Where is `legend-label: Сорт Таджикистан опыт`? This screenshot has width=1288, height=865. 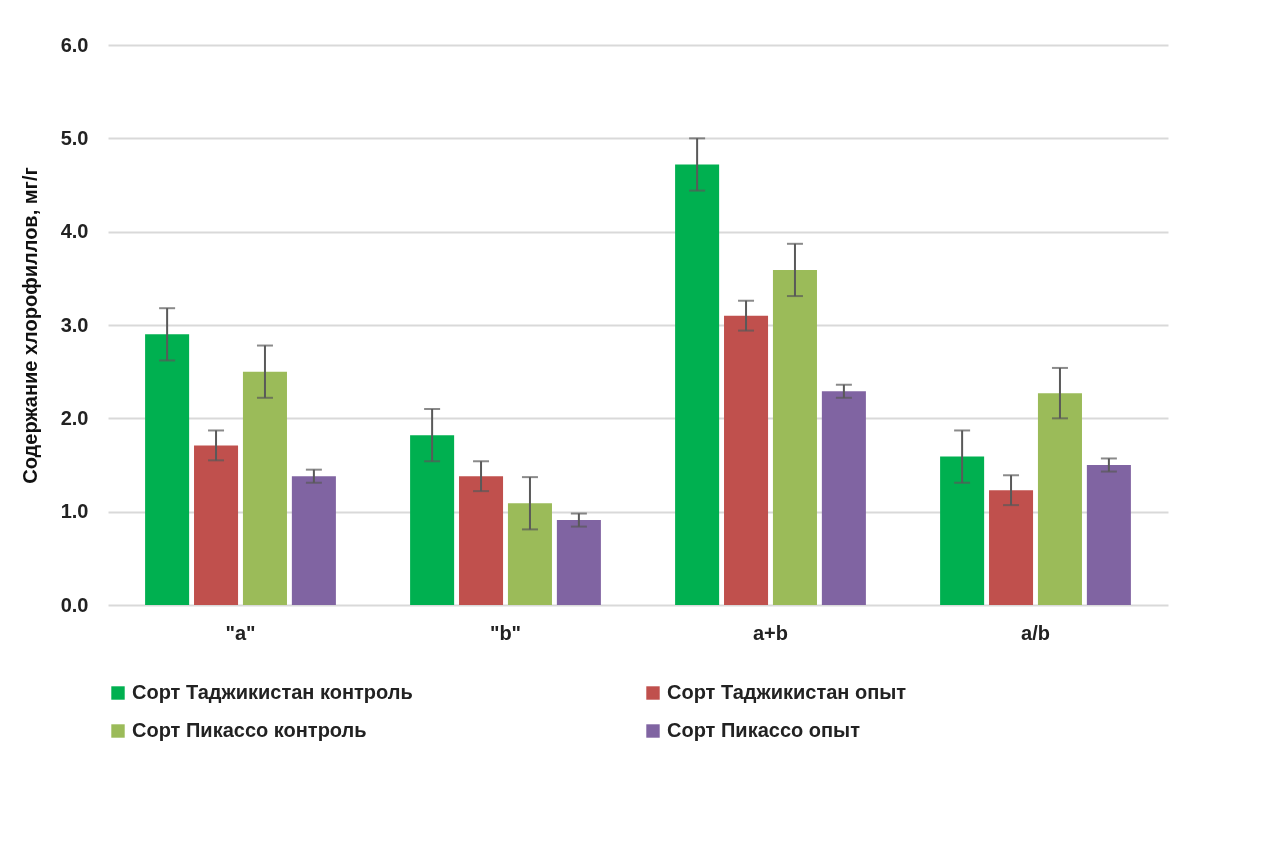
legend-label: Сорт Таджикистан опыт is located at coordinates (787, 692).